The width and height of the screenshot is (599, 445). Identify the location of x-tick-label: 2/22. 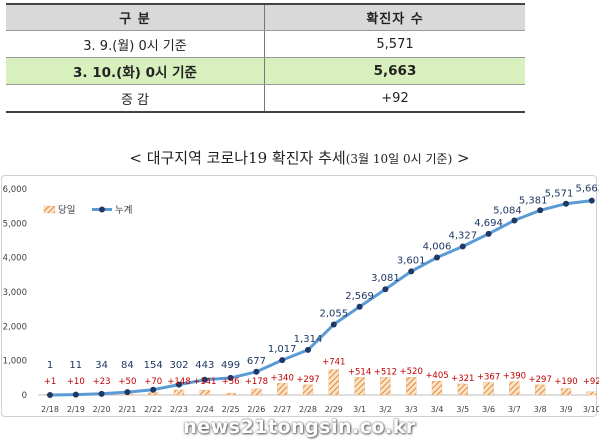
(153, 409).